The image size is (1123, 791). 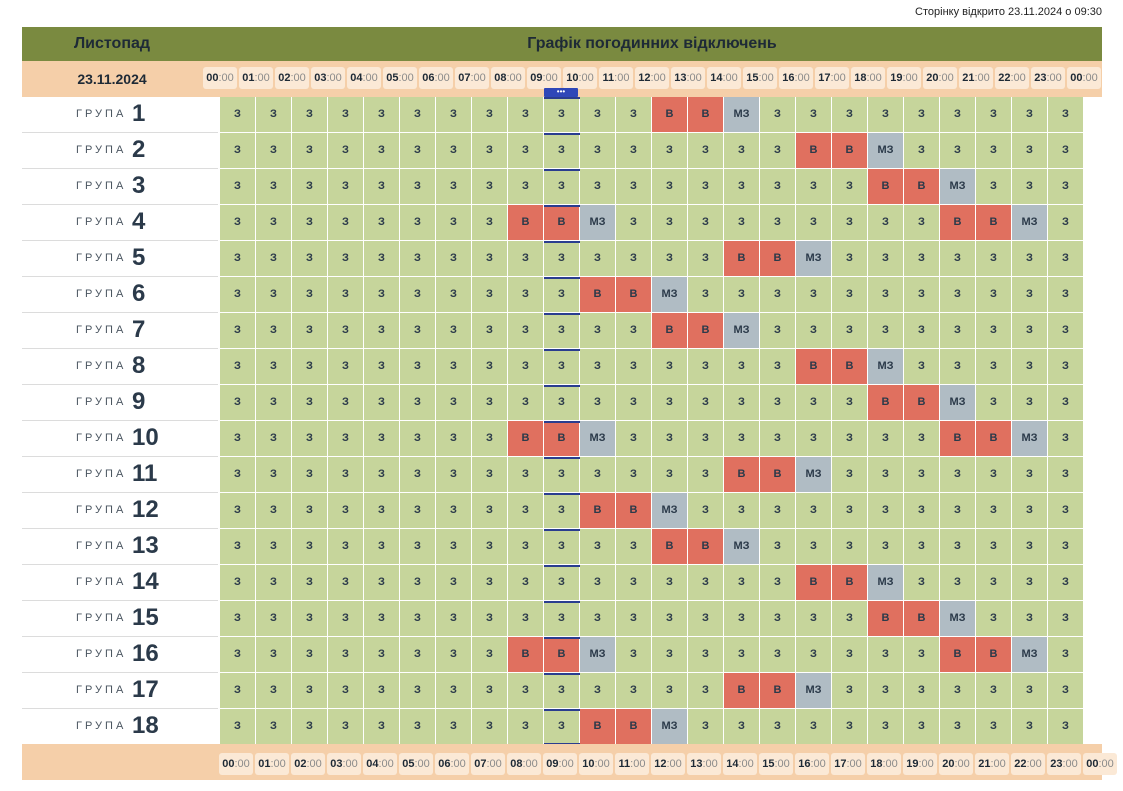 What do you see at coordinates (516, 764) in the screenshot?
I see `hour-label-hours: 08` at bounding box center [516, 764].